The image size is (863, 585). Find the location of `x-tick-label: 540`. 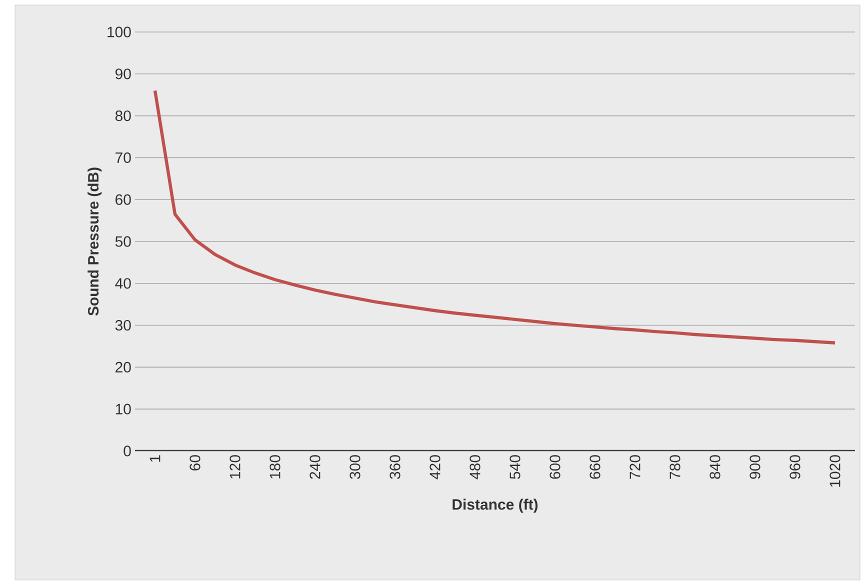

x-tick-label: 540 is located at coordinates (515, 467).